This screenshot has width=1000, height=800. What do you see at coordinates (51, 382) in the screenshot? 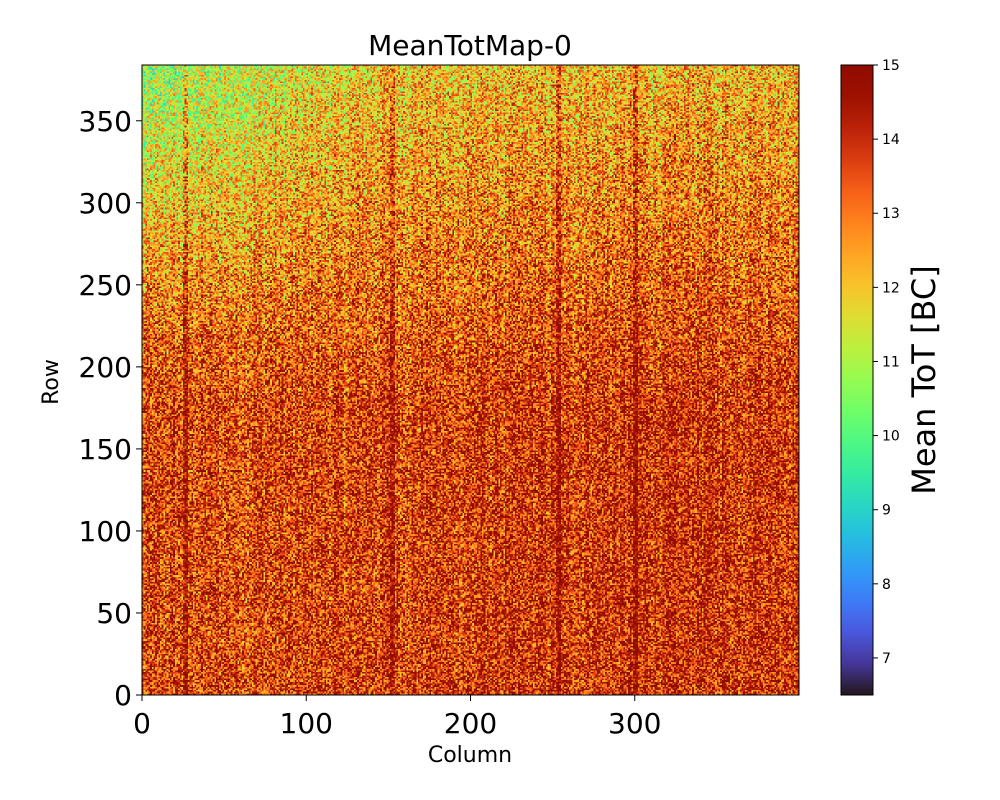
I see `y-axis-label: Row` at bounding box center [51, 382].